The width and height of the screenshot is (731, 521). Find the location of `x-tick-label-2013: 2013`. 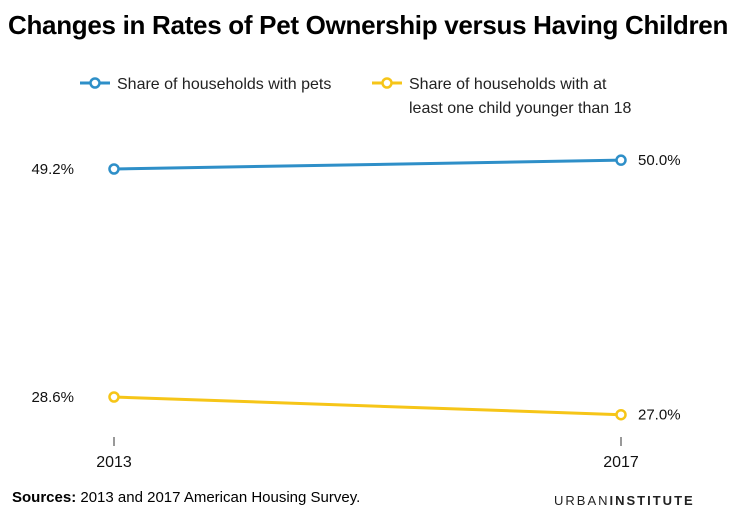

x-tick-label-2013: 2013 is located at coordinates (114, 462).